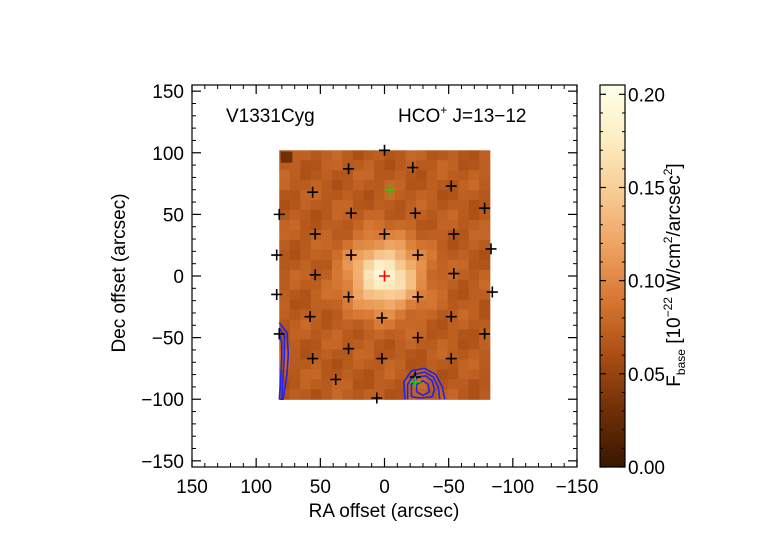  Describe the element at coordinates (681, 362) in the screenshot. I see `colorbar-label-subscript: base` at that location.